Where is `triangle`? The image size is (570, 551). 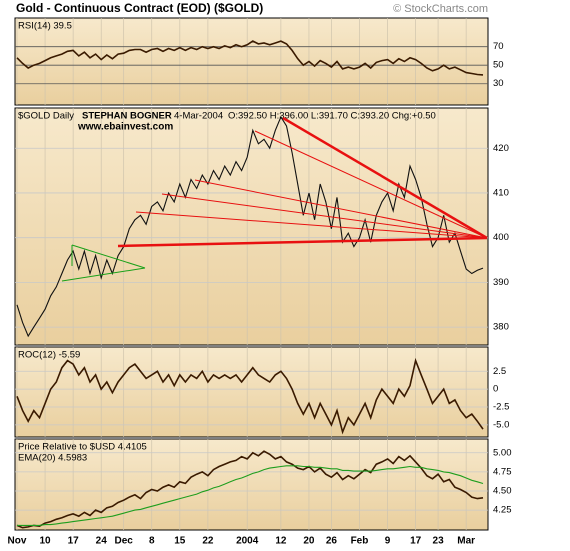 triangle is located at coordinates (103, 263).